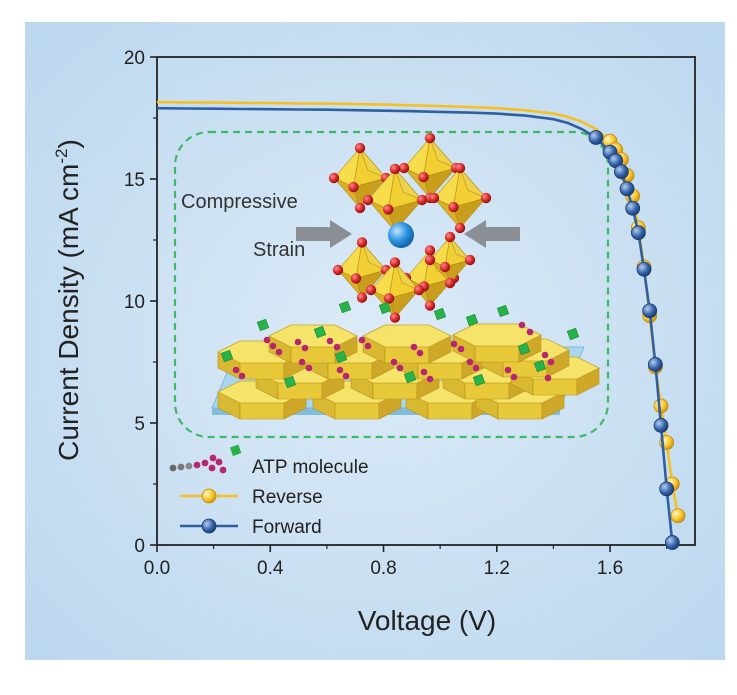 The width and height of the screenshot is (737, 695). I want to click on legend: ATP molecule Reverse Forward, so click(269, 491).